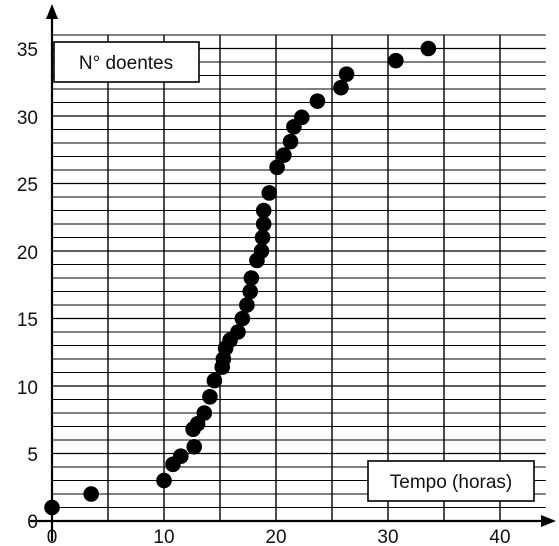  I want to click on y-tick-label: 20, so click(27, 253).